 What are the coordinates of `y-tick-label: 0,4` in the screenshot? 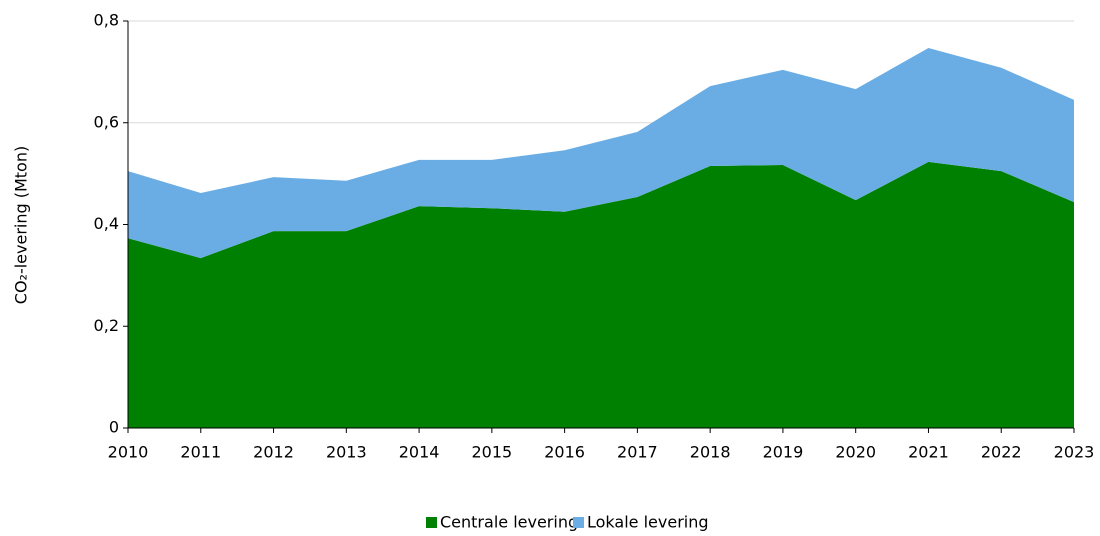 It's located at (106, 223).